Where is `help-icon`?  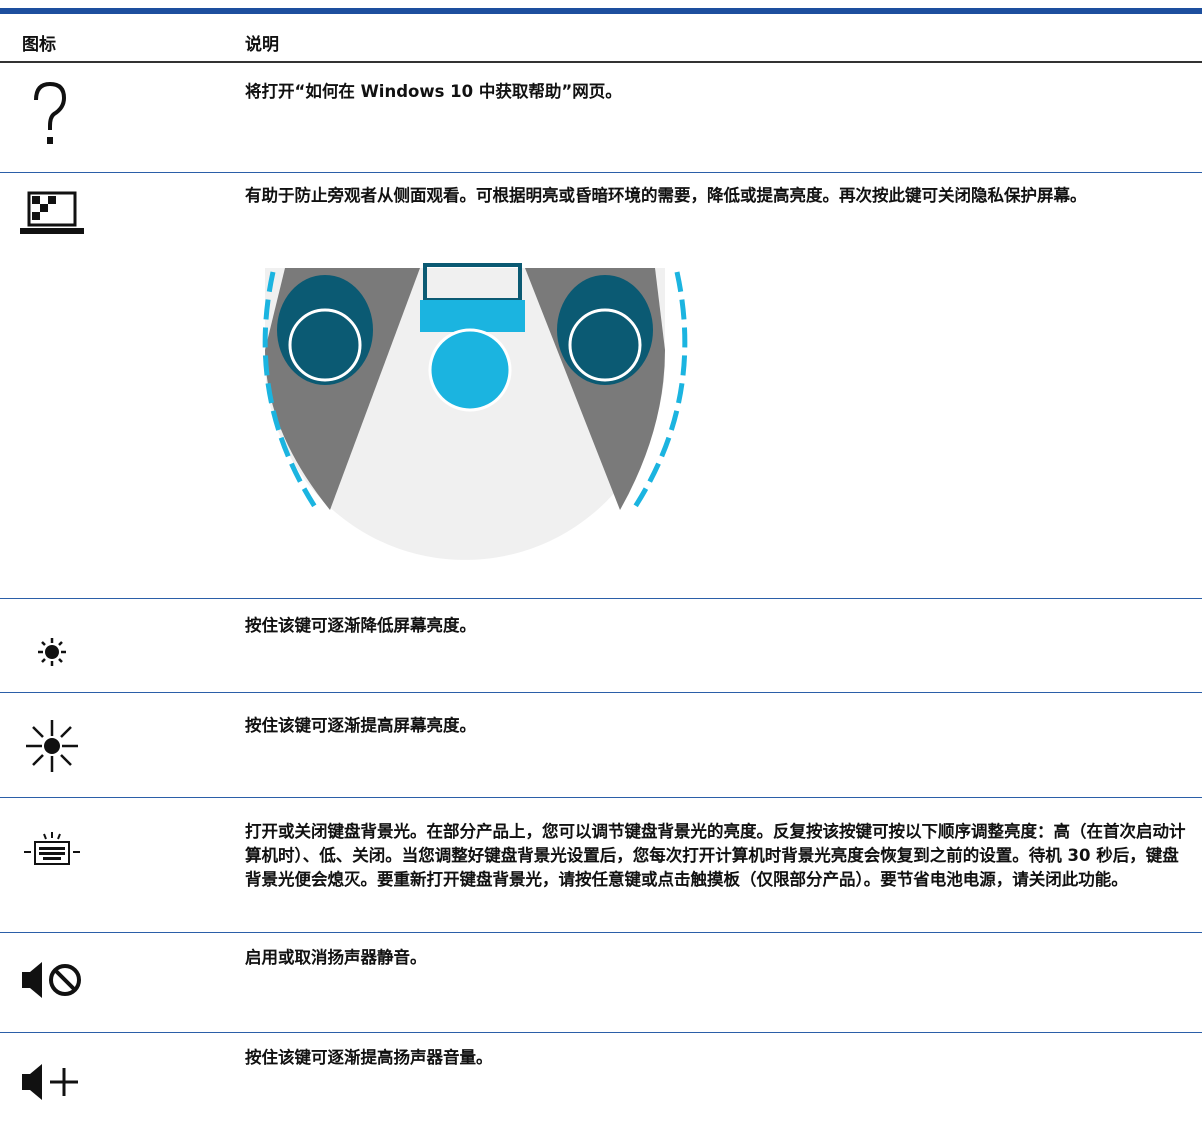
help-icon is located at coordinates (50, 112).